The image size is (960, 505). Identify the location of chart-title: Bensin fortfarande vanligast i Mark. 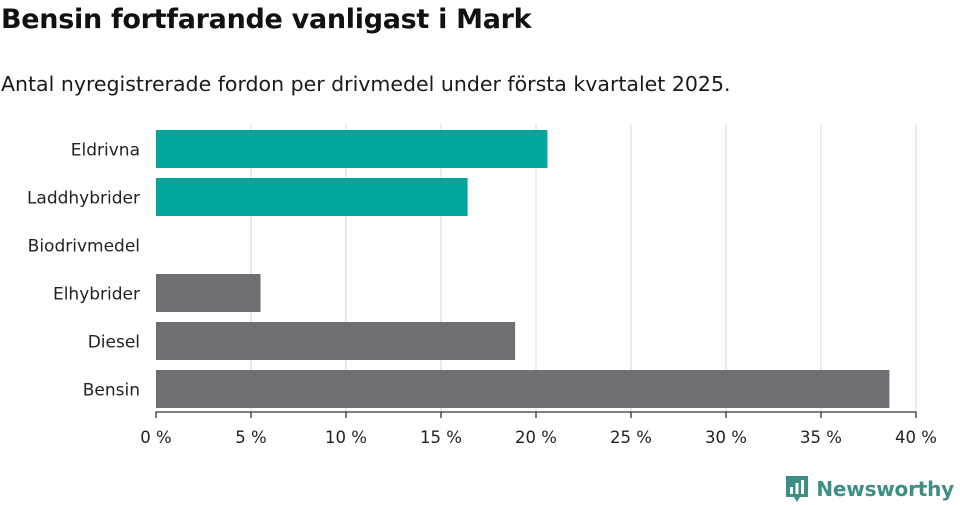
(266, 19).